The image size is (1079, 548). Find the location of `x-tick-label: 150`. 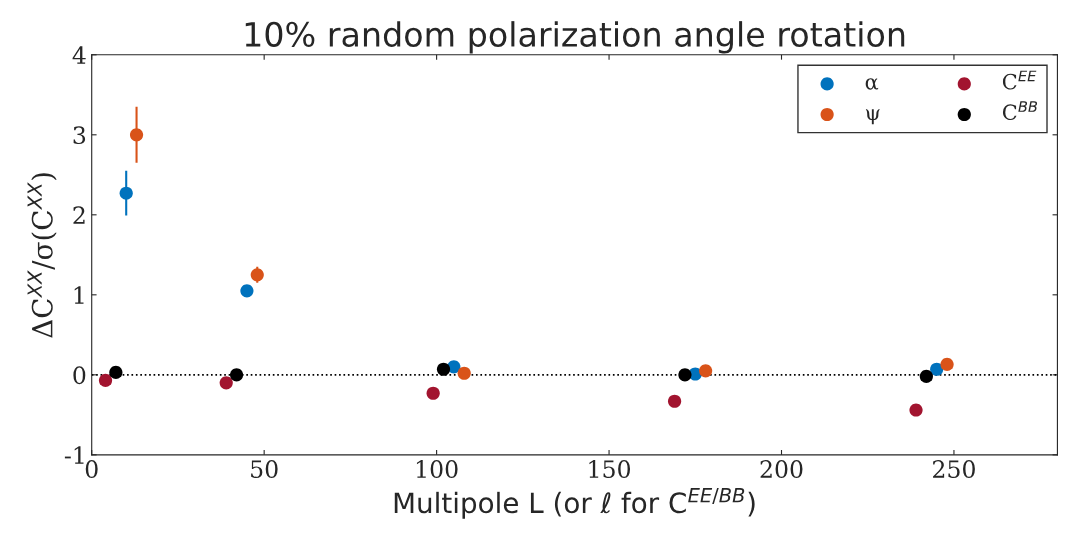

x-tick-label: 150 is located at coordinates (610, 469).